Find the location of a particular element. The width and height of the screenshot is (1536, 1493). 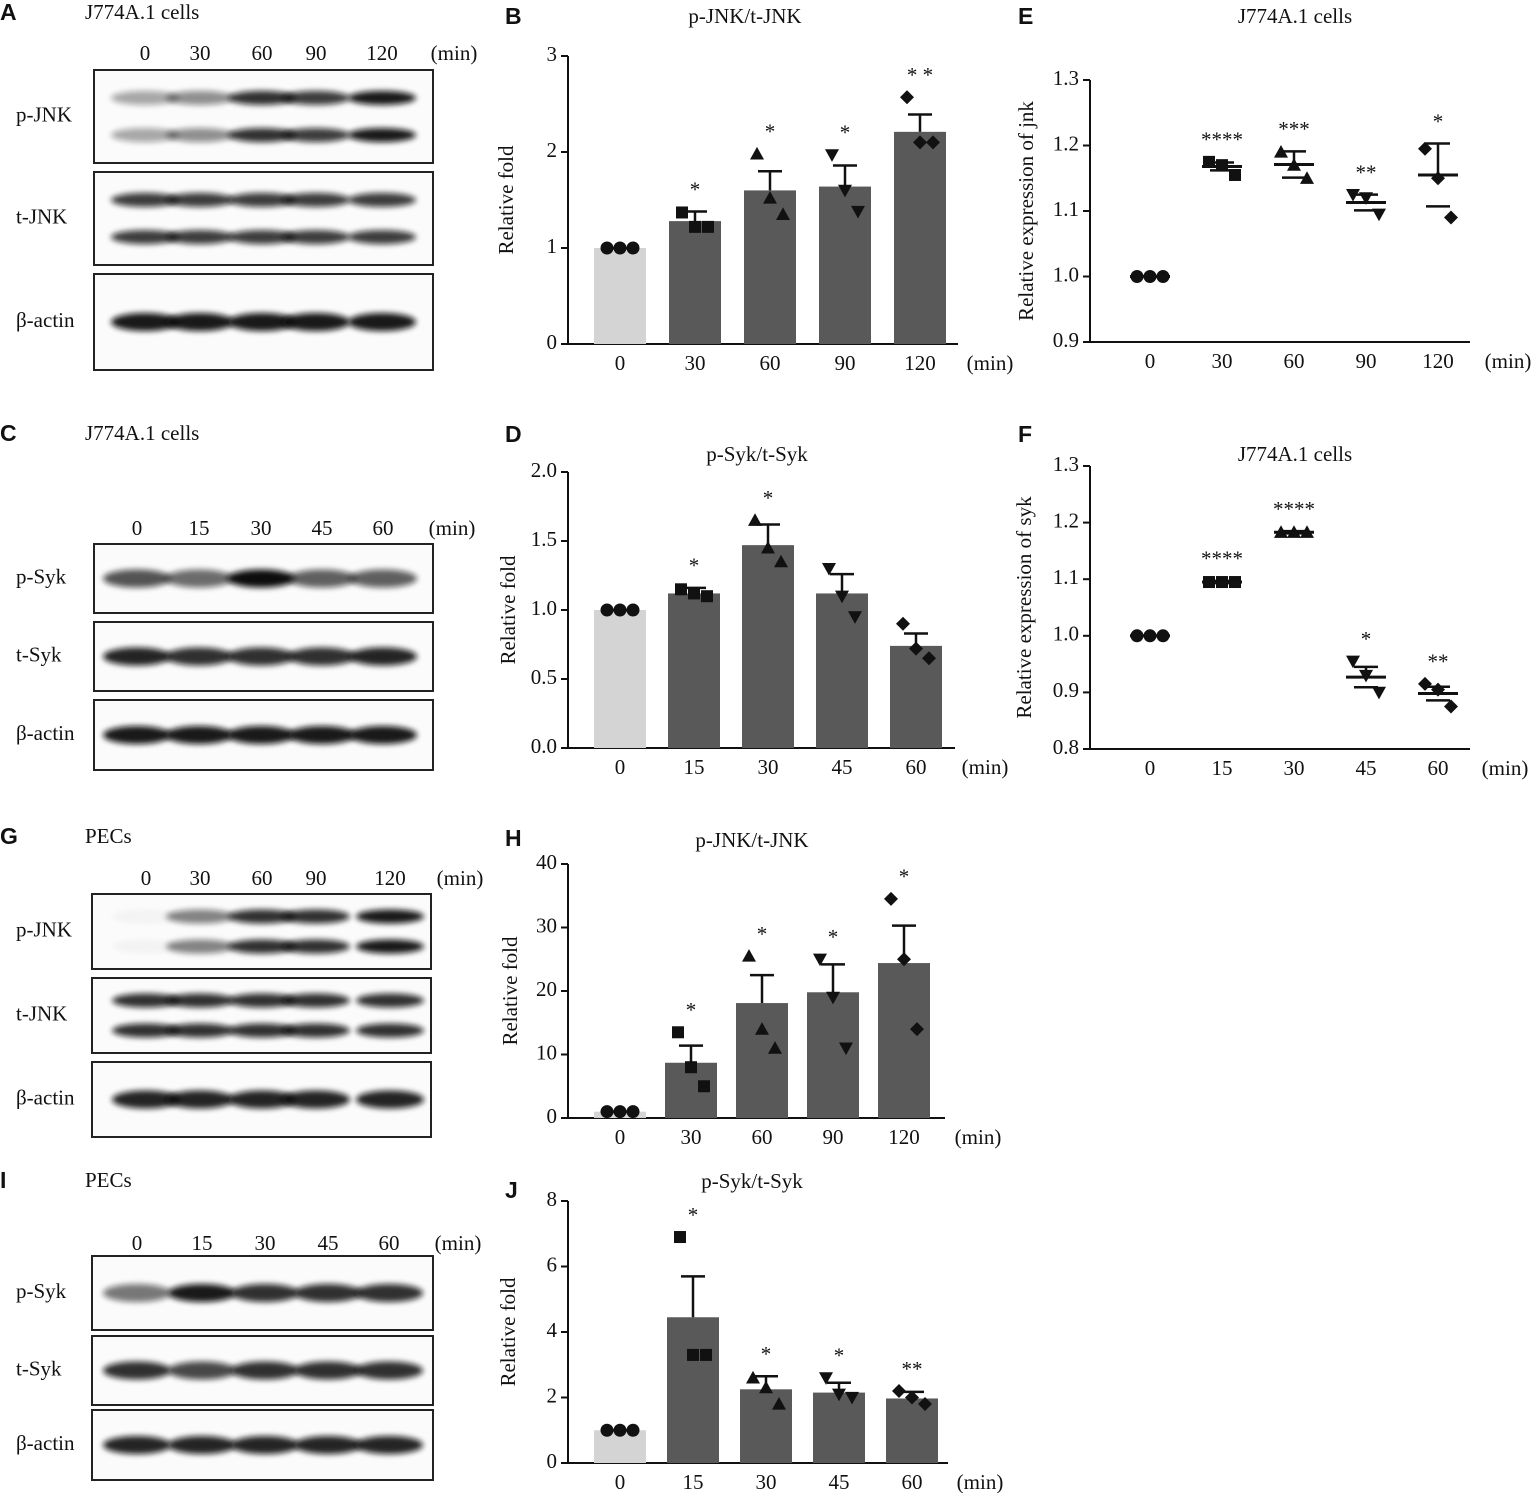

panel-label: J is located at coordinates (511, 1190).